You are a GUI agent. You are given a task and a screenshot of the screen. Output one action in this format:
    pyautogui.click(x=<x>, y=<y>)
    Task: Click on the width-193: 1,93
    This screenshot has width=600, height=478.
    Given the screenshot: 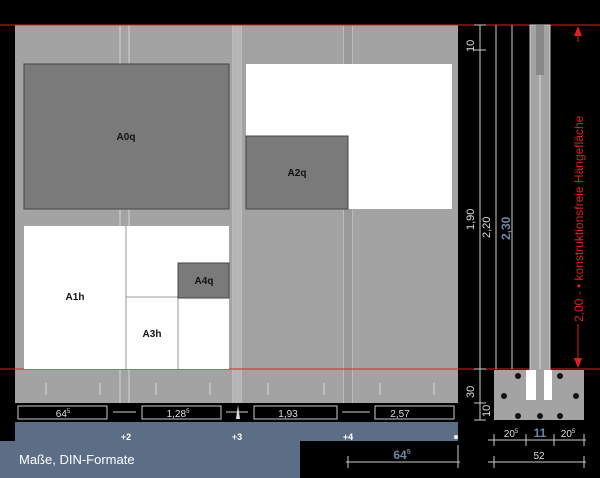 What is the action you would take?
    pyautogui.click(x=288, y=414)
    